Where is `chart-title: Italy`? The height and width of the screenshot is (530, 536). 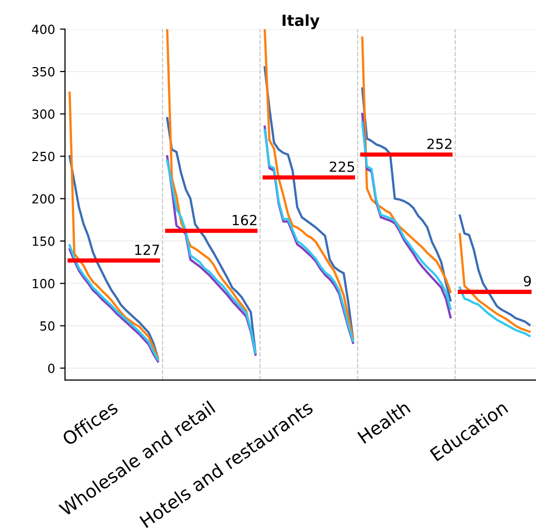
chart-title: Italy is located at coordinates (301, 22).